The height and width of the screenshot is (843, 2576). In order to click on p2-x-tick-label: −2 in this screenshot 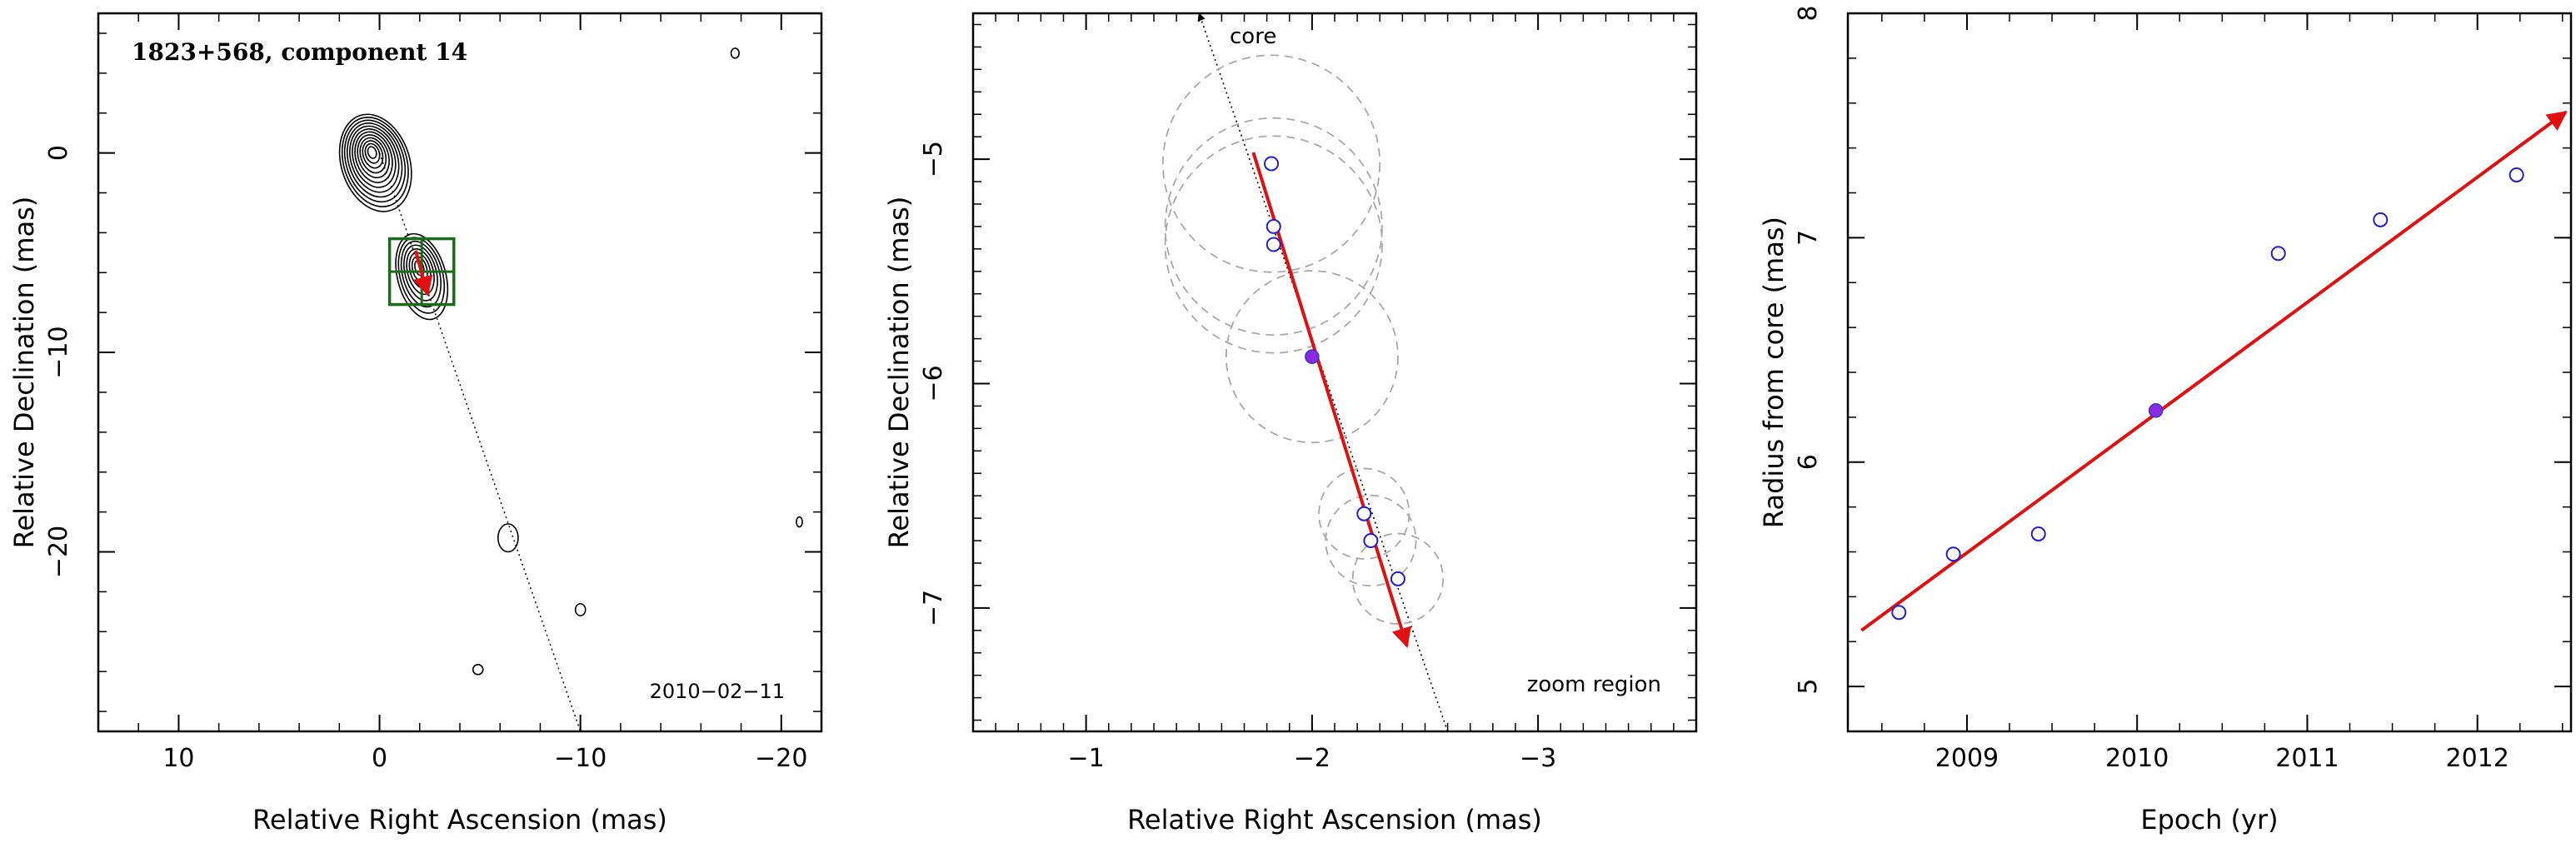, I will do `click(1312, 758)`.